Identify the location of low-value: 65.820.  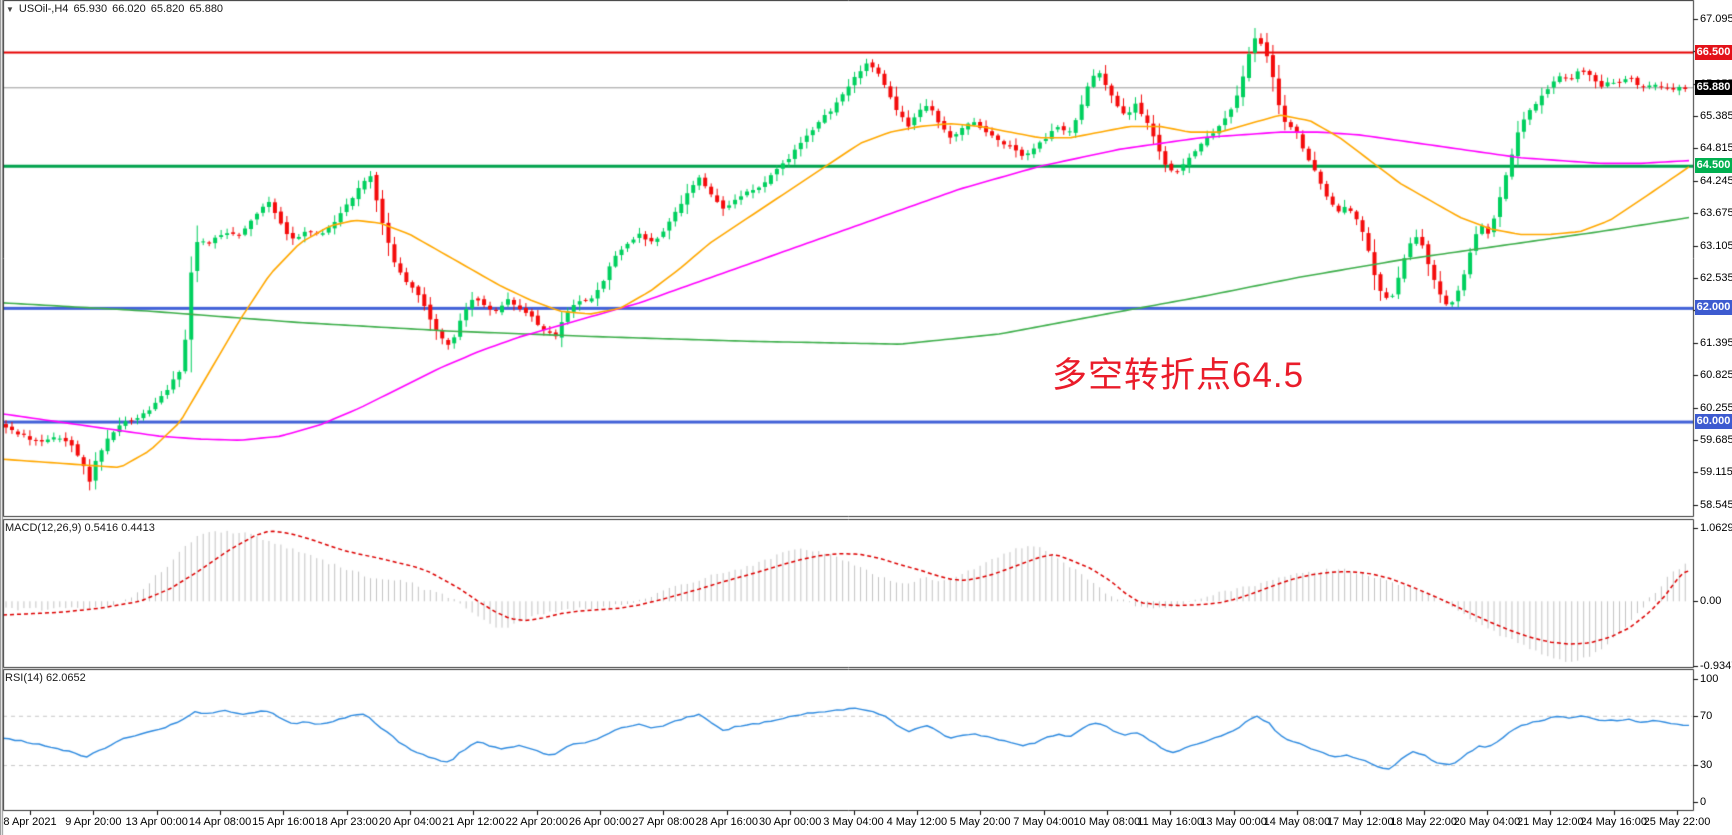
(167, 9).